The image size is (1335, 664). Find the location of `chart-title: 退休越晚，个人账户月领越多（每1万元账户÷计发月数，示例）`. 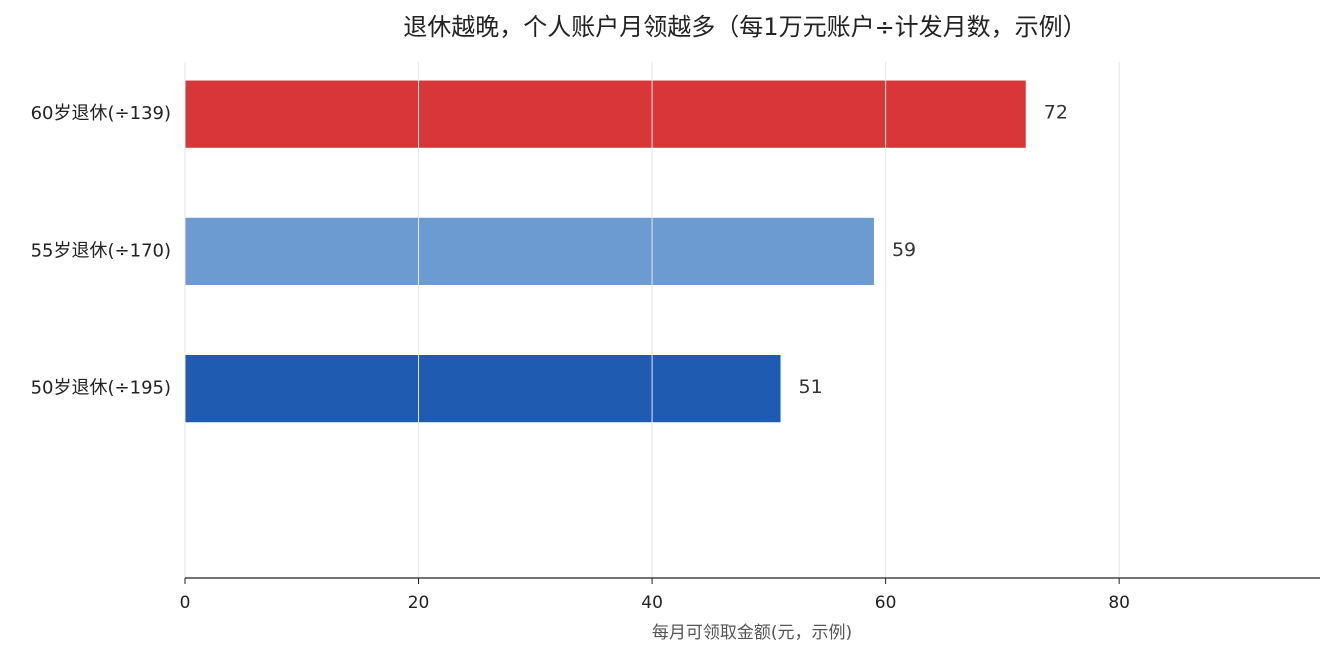

chart-title: 退休越晚，个人账户月领越多（每1万元账户÷计发月数，示例） is located at coordinates (744, 27).